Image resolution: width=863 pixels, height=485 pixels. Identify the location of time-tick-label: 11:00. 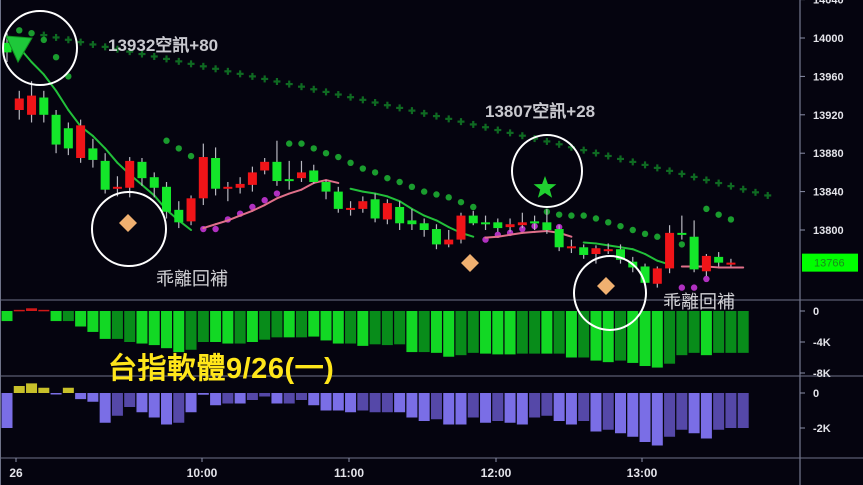
(349, 473).